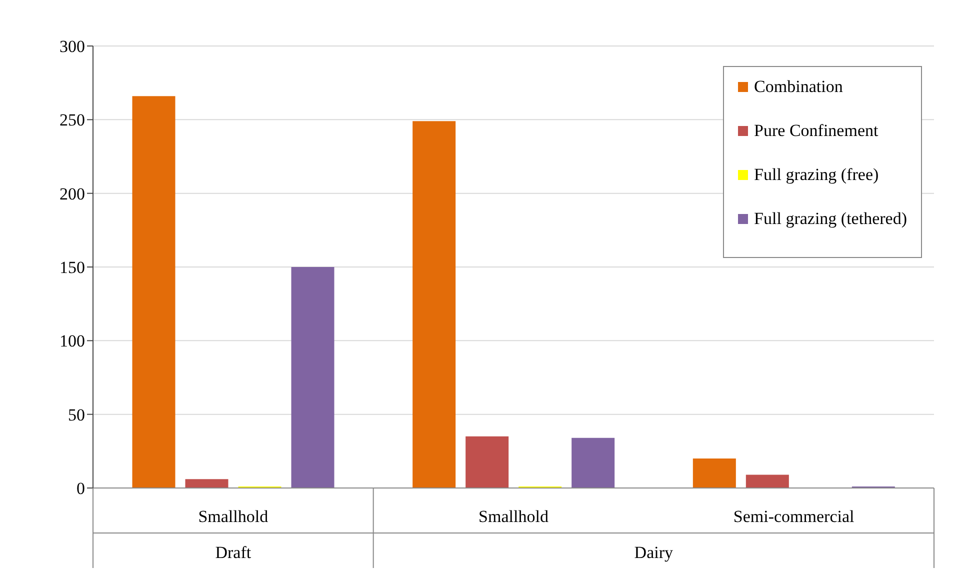 The height and width of the screenshot is (582, 957). I want to click on y-tick-label: 300, so click(72, 46).